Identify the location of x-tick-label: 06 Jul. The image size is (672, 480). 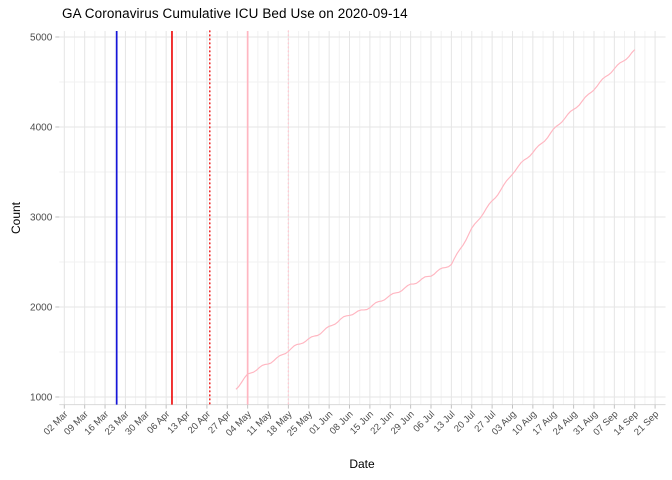
(424, 422).